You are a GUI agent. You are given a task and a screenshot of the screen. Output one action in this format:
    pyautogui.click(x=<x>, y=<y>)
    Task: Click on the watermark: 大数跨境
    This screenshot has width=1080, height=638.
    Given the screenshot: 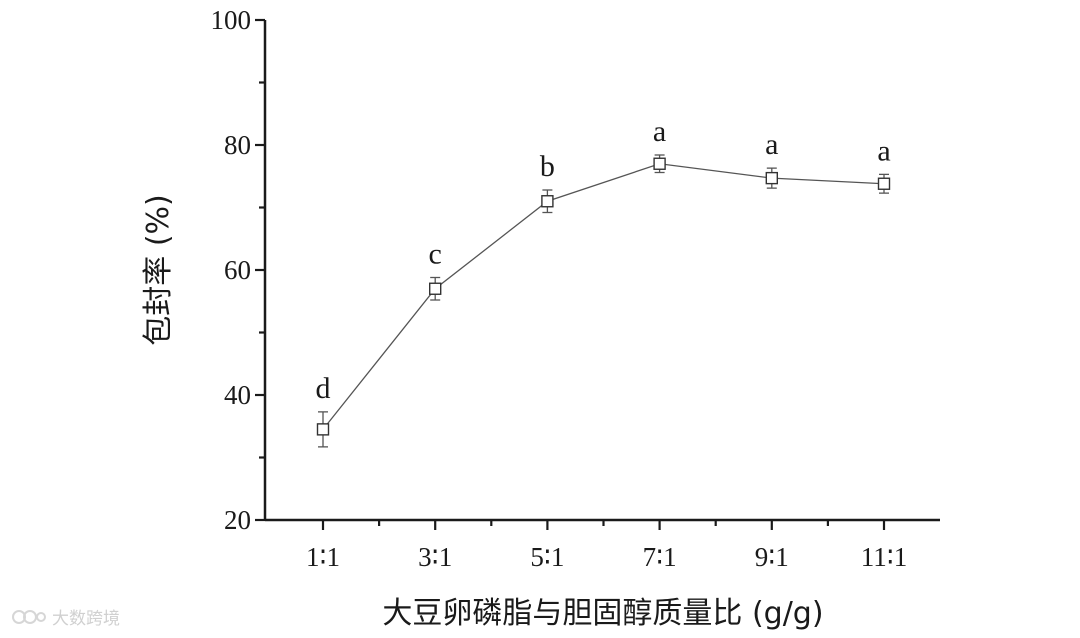 What is the action you would take?
    pyautogui.click(x=66, y=616)
    